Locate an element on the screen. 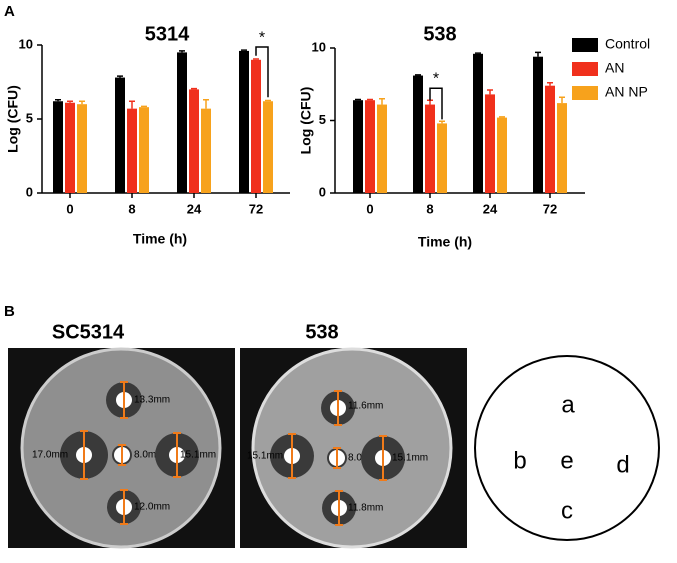 This screenshot has width=677, height=563. measurement-label: 13.3mm is located at coordinates (152, 400).